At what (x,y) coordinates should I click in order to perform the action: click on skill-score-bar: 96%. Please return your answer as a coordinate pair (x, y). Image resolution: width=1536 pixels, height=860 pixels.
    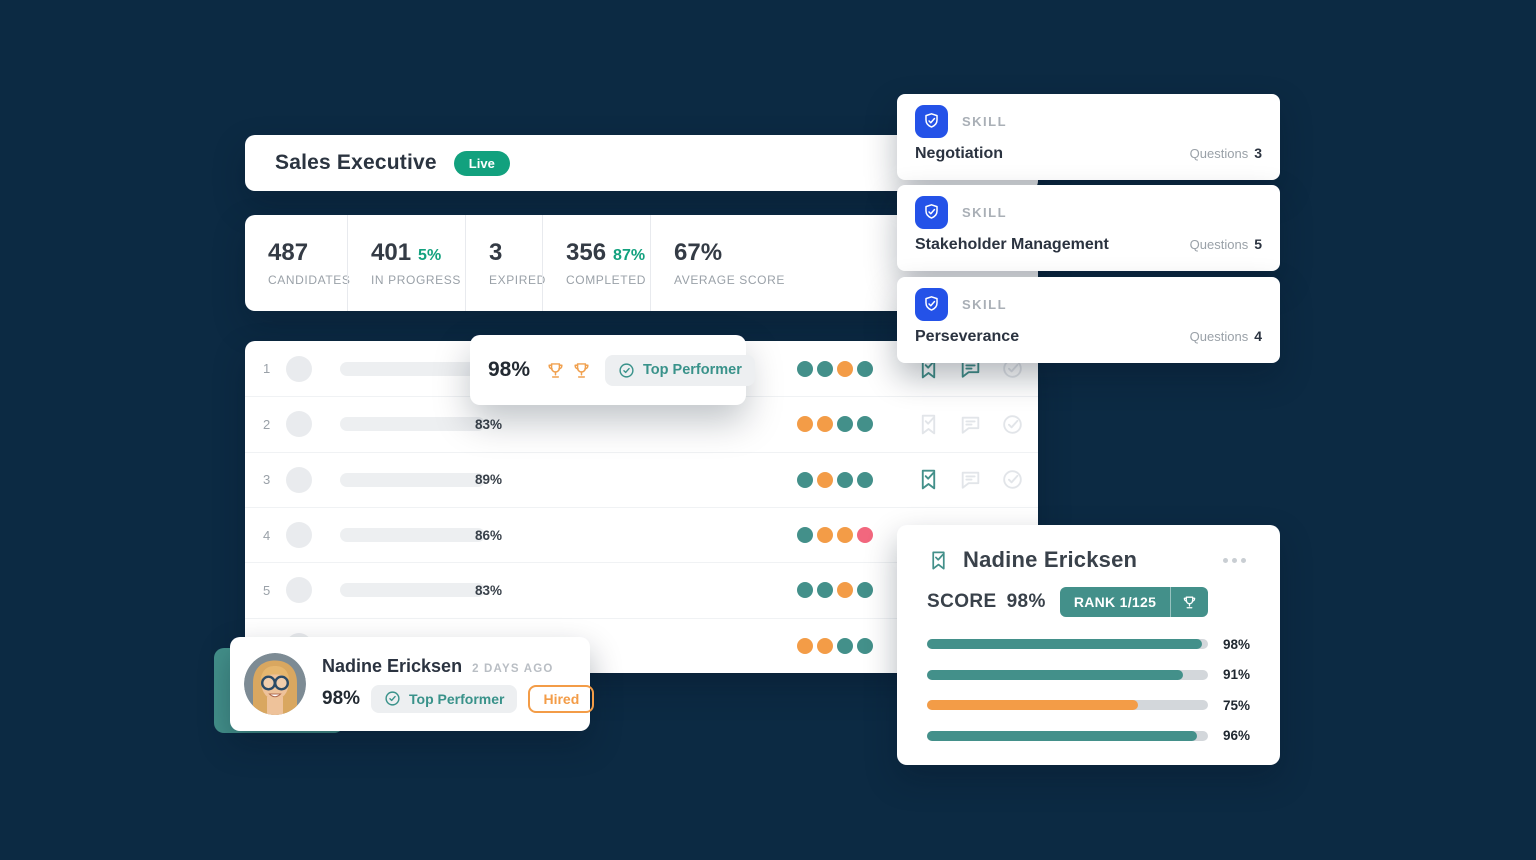
    Looking at the image, I should click on (1088, 736).